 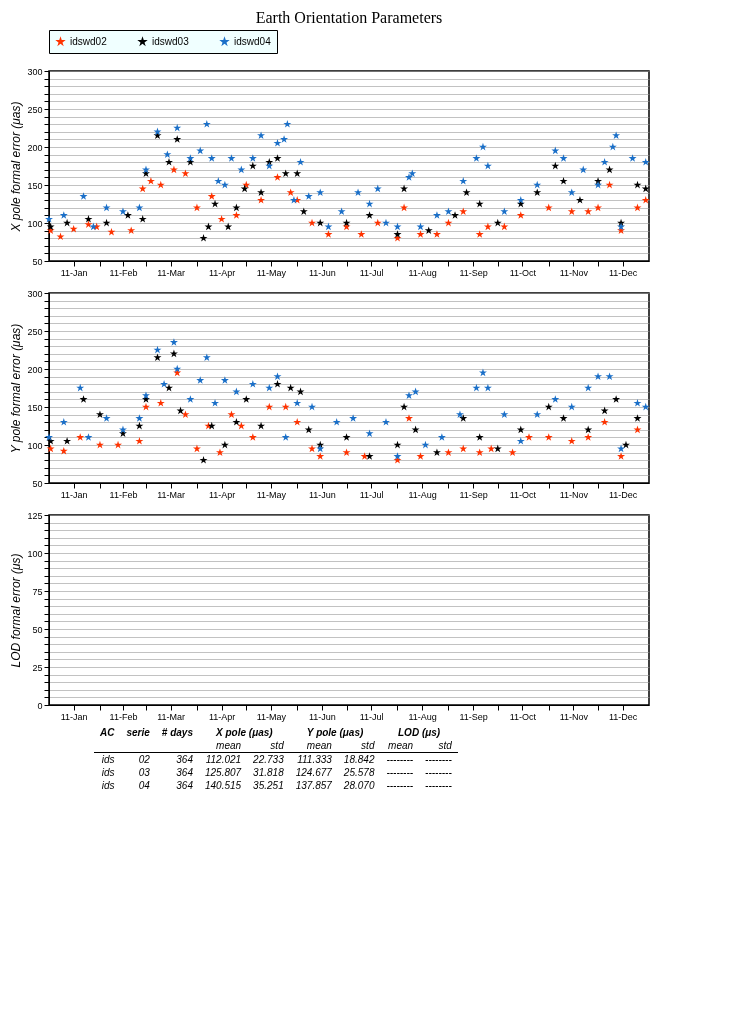 What do you see at coordinates (37, 591) in the screenshot?
I see `y-tick-label: 75` at bounding box center [37, 591].